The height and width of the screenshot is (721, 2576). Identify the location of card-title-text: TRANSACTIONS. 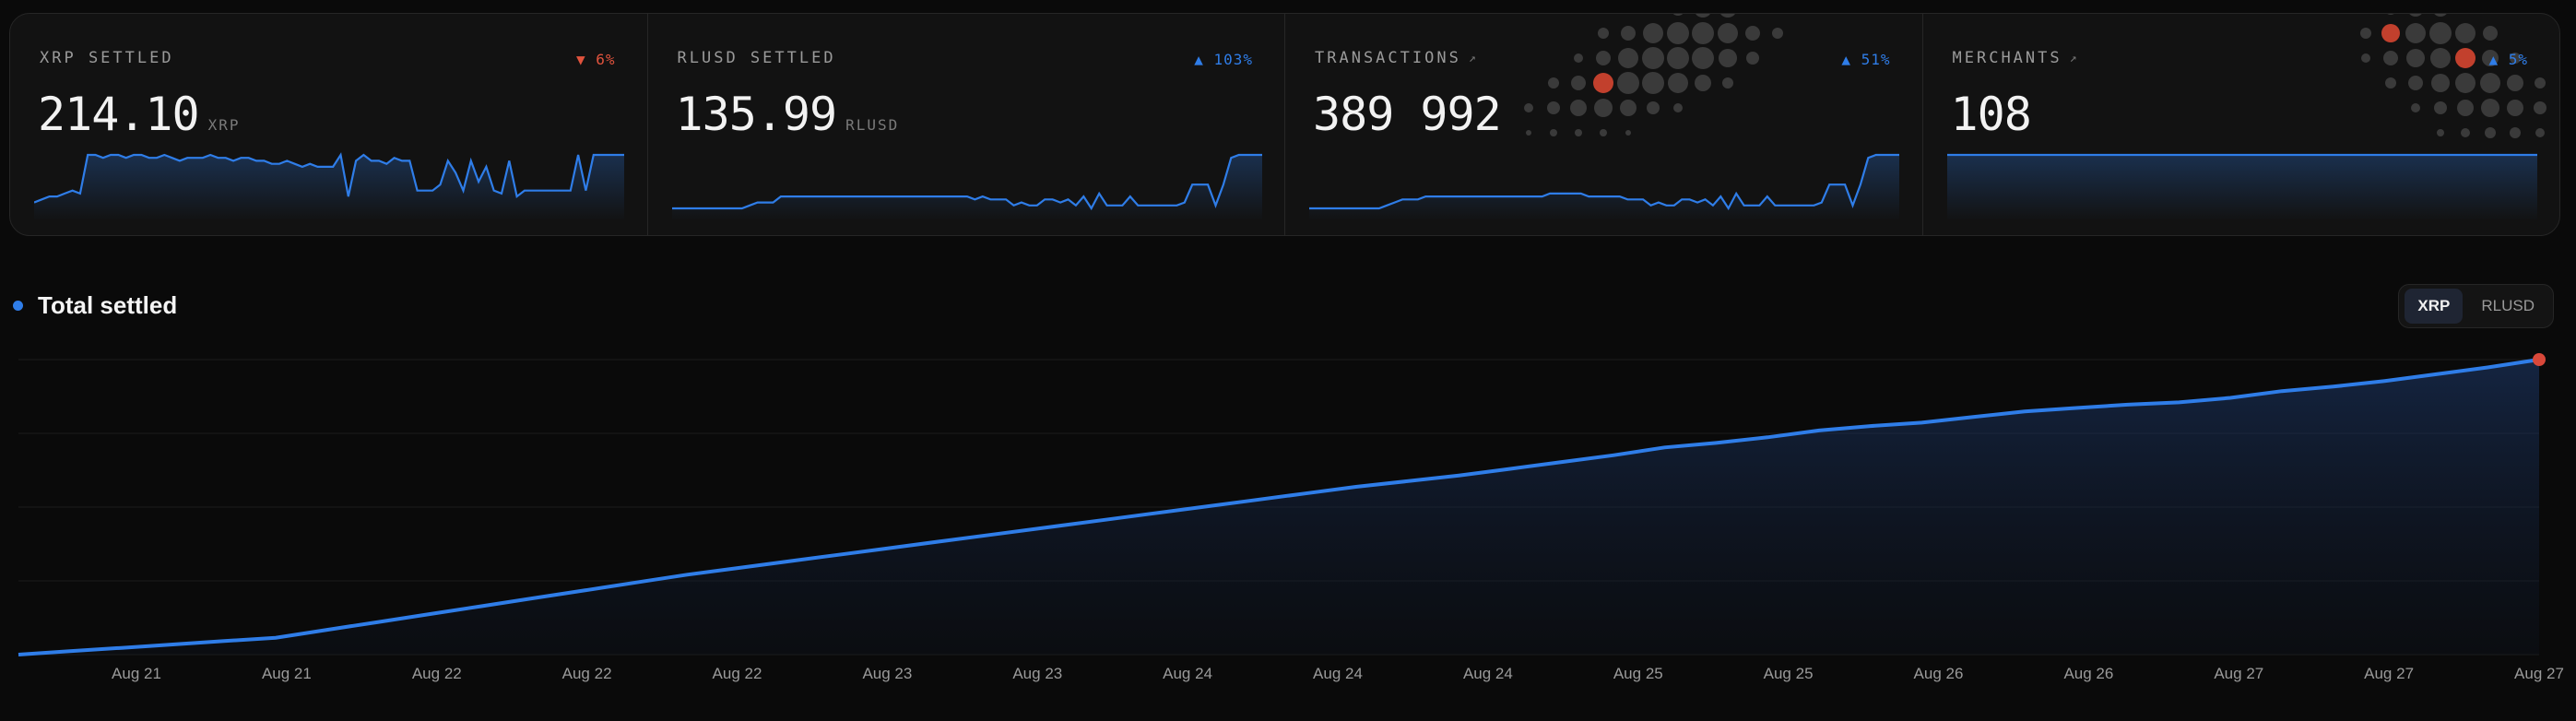
(1388, 58).